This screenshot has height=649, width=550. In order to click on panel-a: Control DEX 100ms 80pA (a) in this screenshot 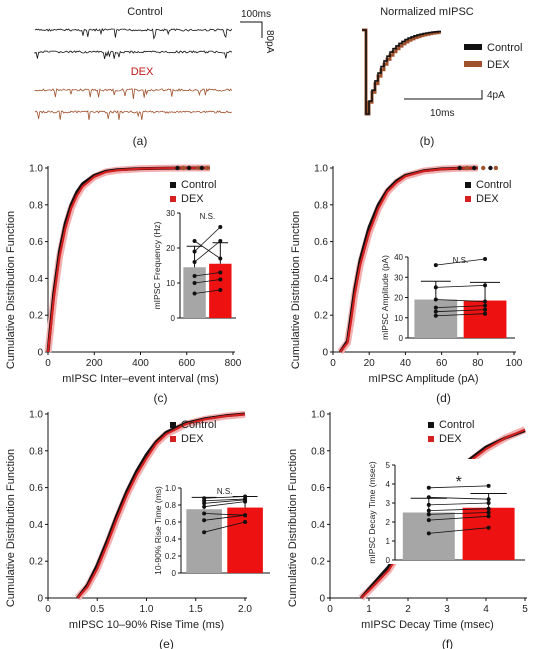, I will do `click(154, 77)`.